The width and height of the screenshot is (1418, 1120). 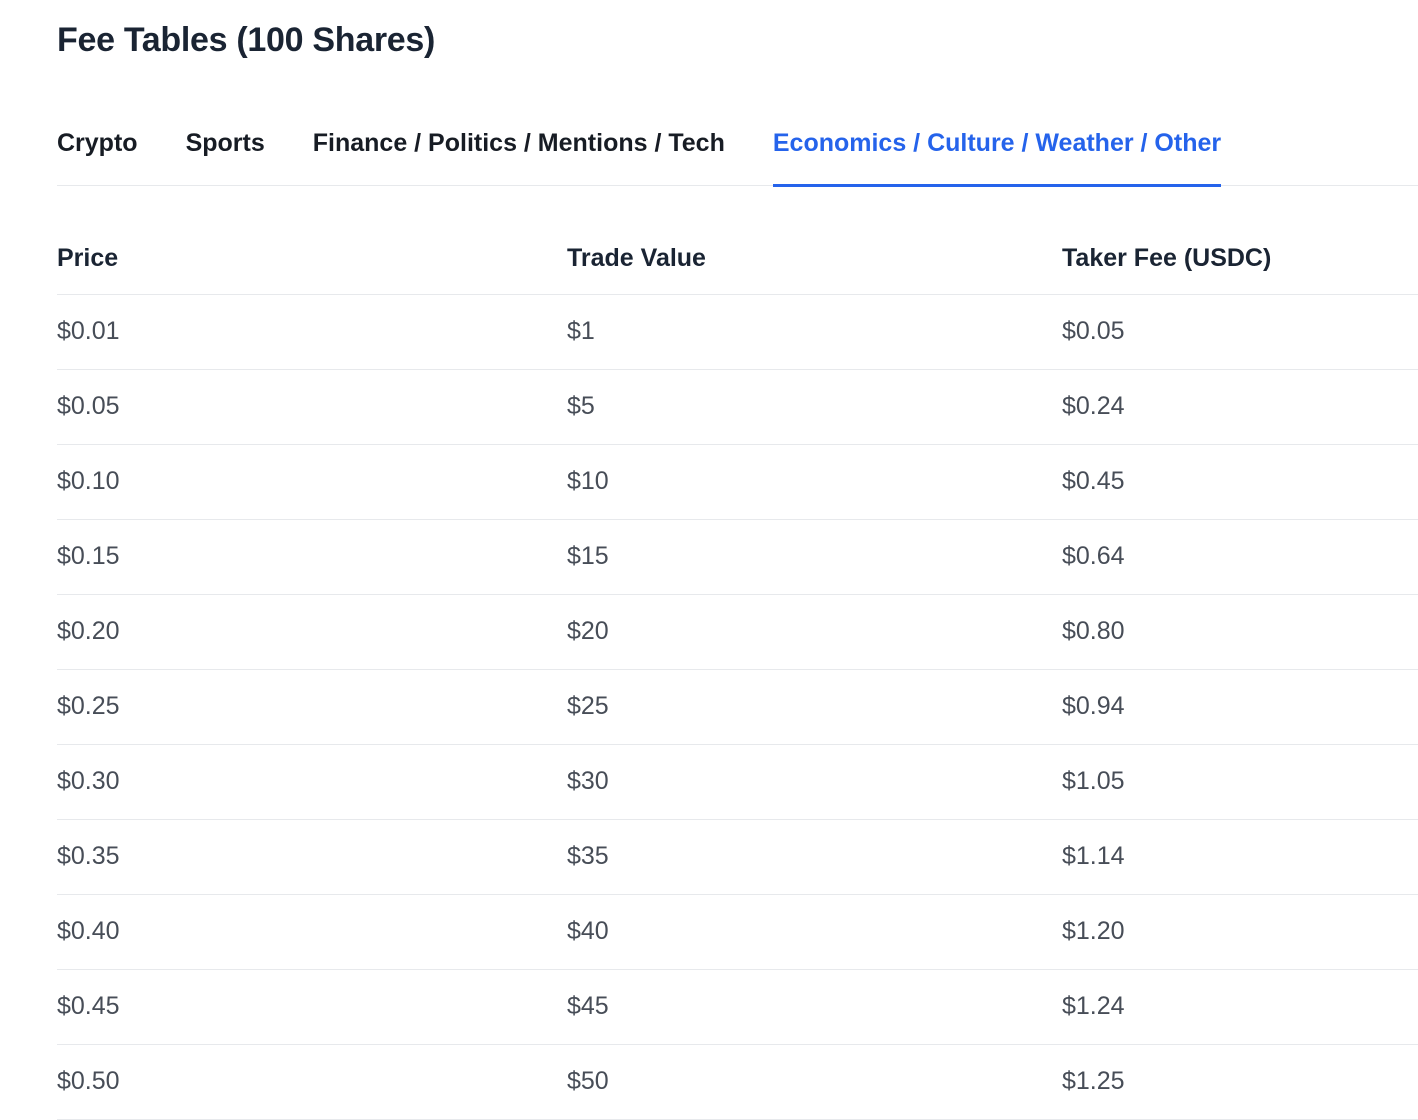 What do you see at coordinates (814, 932) in the screenshot?
I see `trade-value-cell: $40` at bounding box center [814, 932].